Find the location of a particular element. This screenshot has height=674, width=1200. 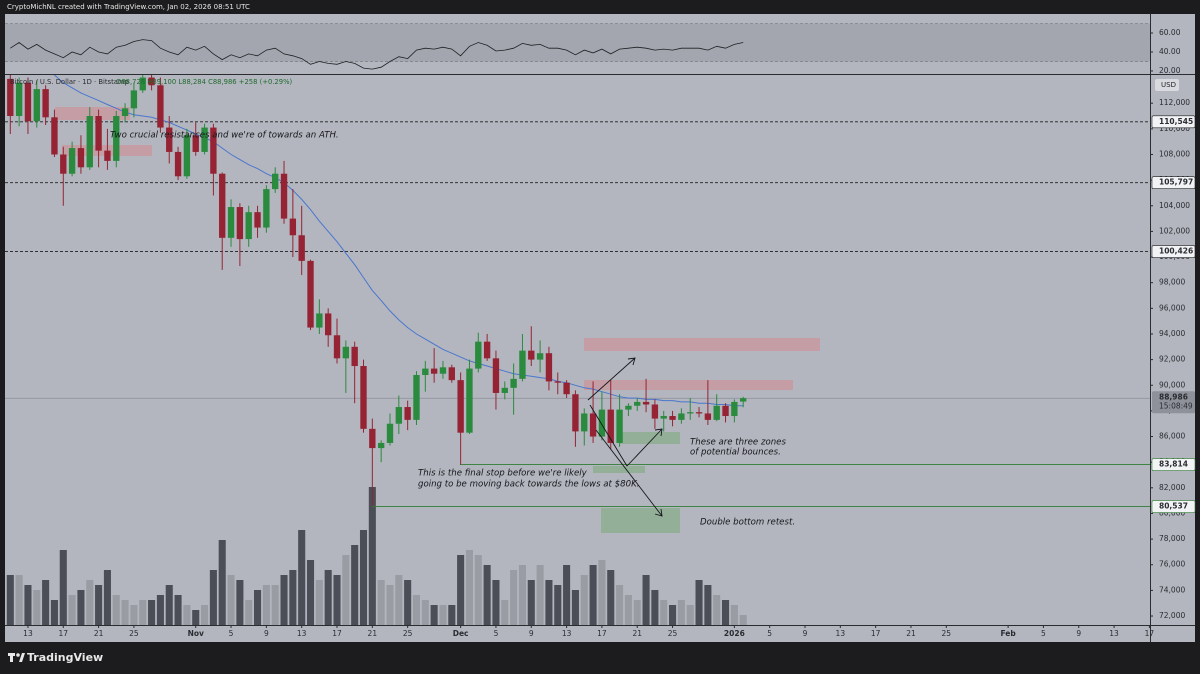

x-tick-label: 17 is located at coordinates (1150, 633).